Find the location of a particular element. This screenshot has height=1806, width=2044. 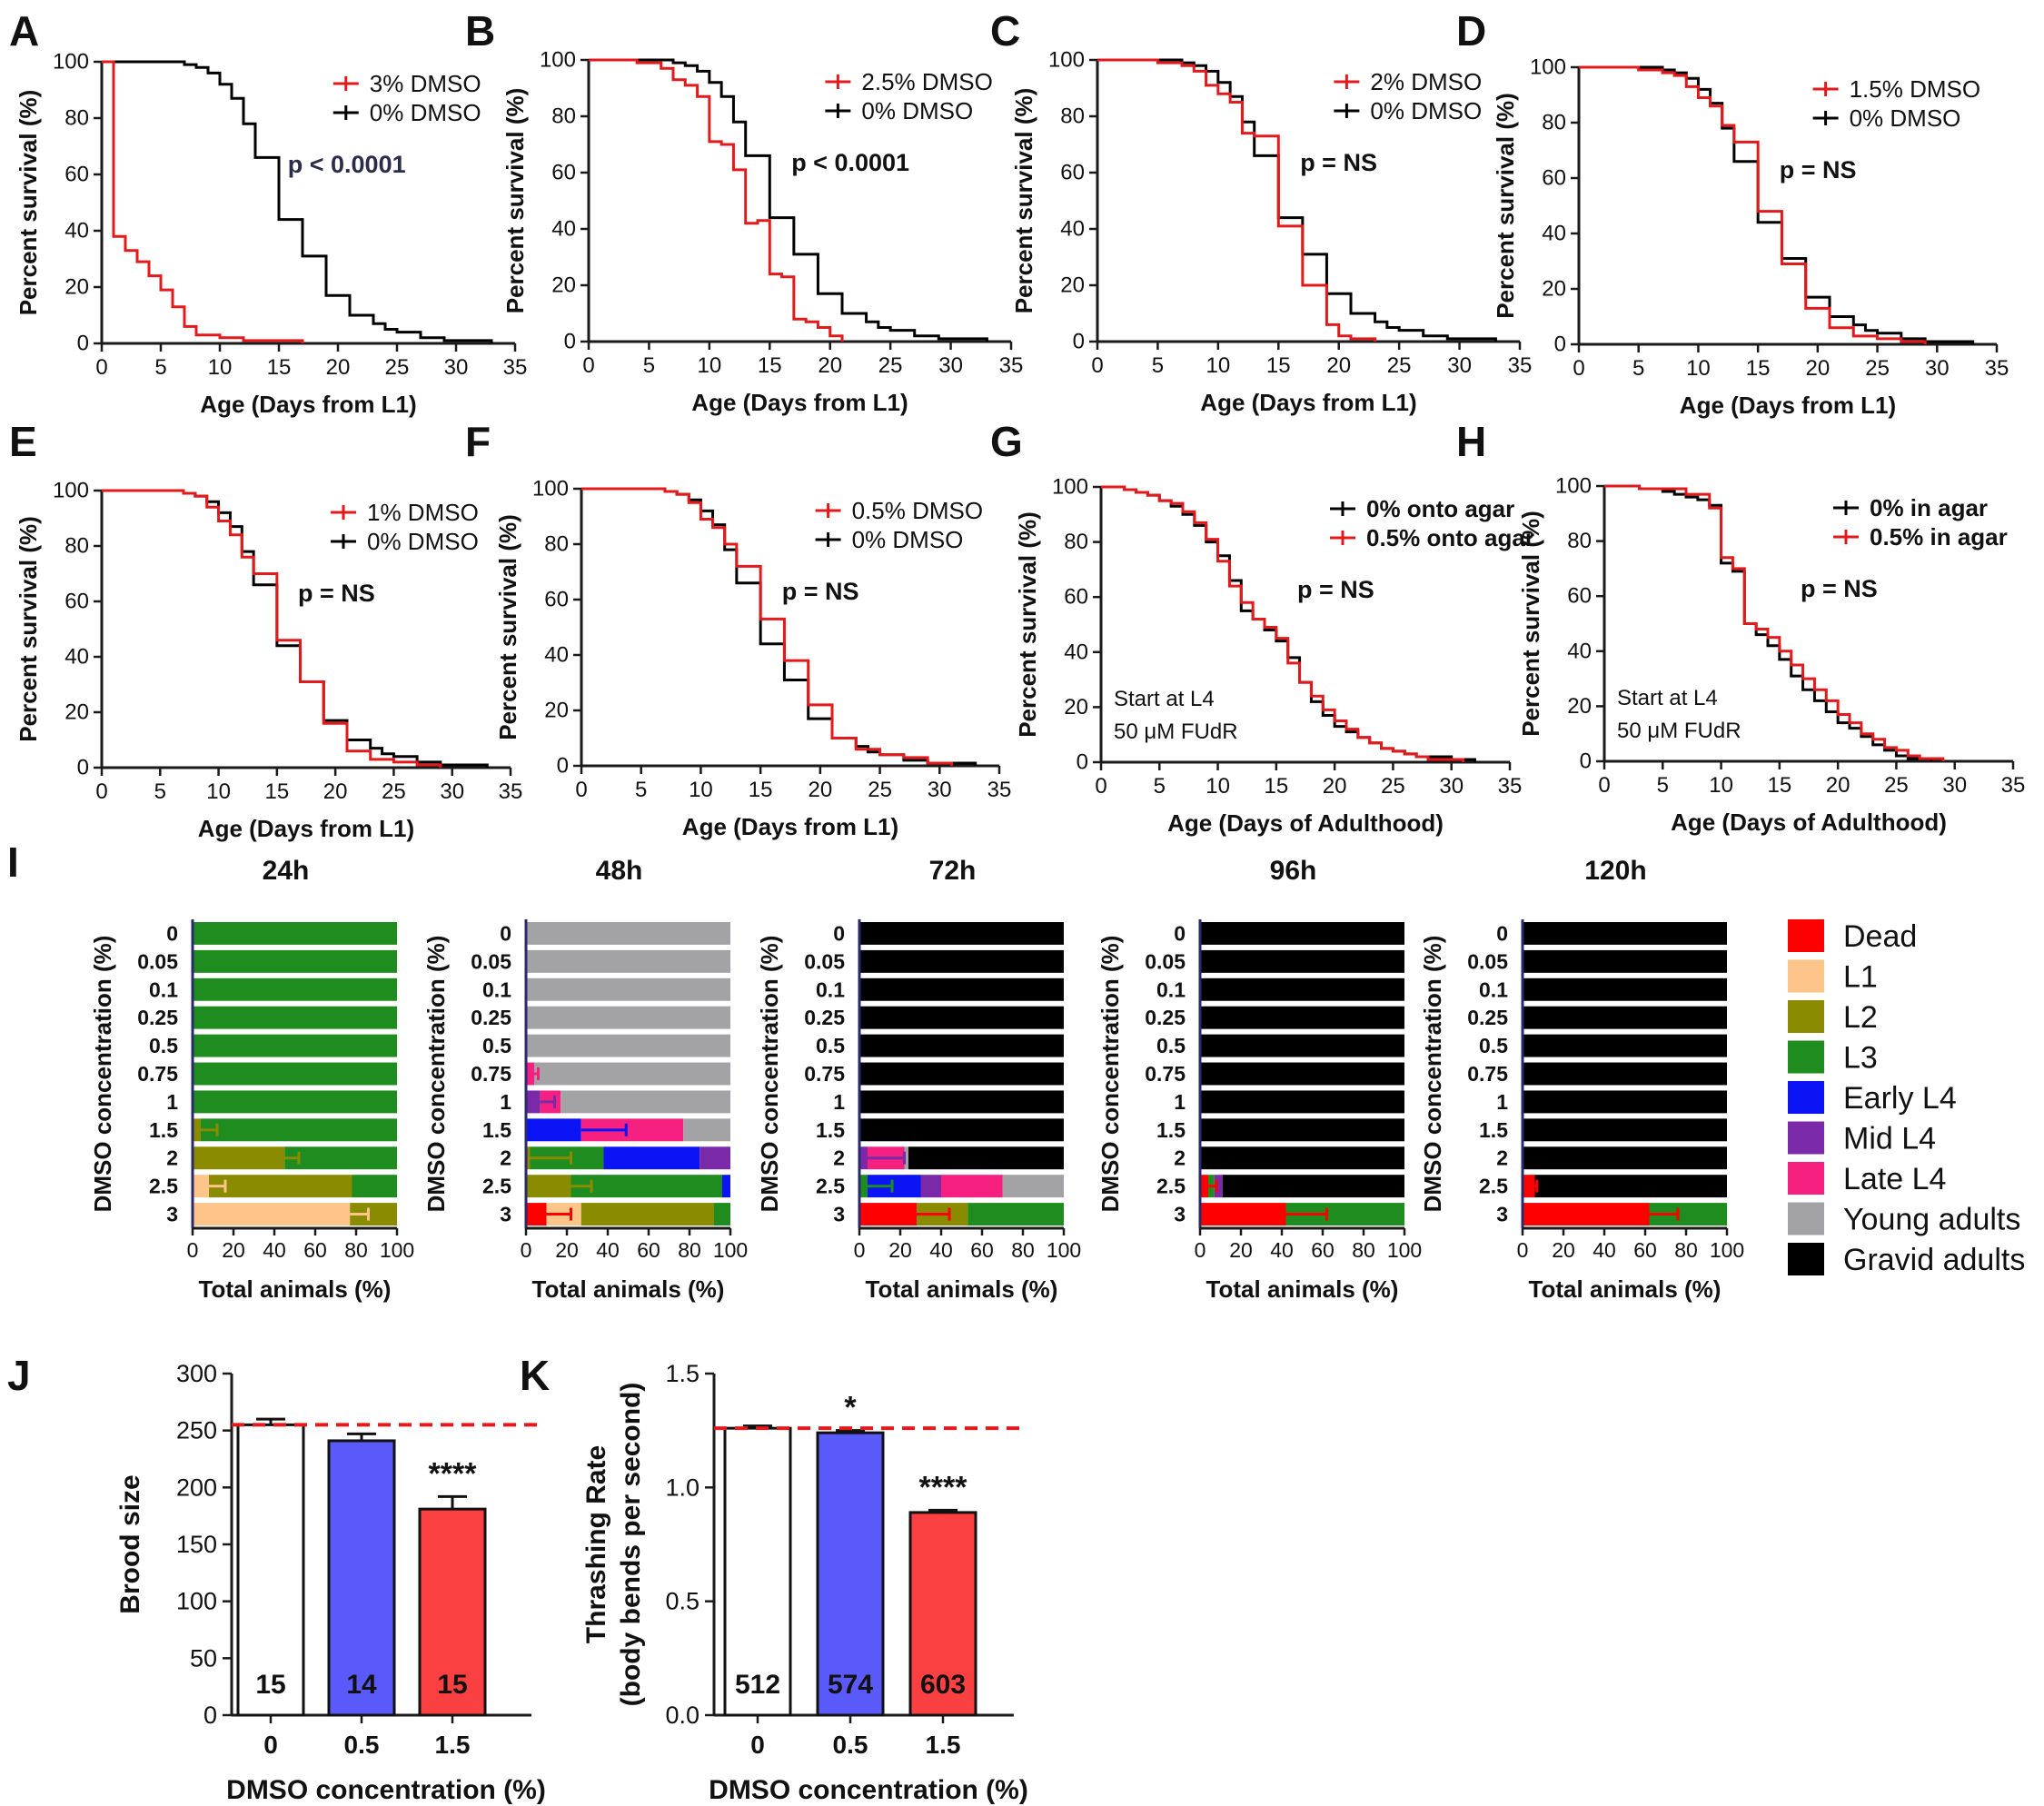

panel-label-g: G is located at coordinates (1006, 441).